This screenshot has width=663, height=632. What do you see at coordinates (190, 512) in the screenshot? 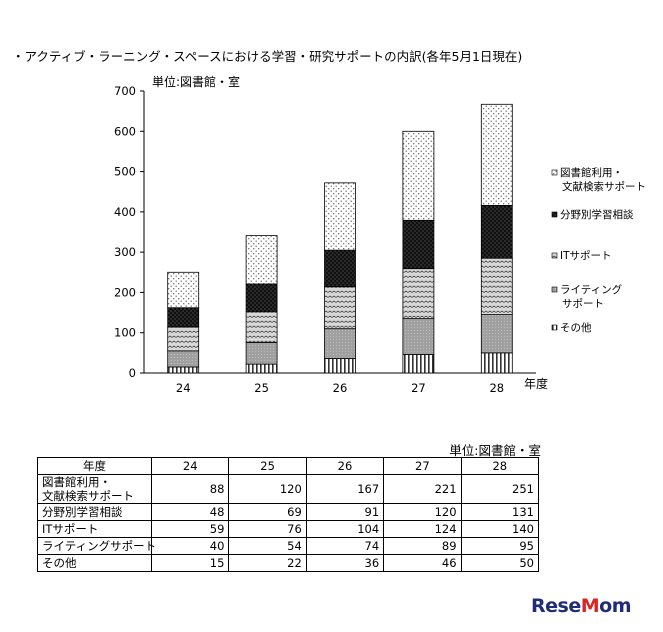
I see `table-cell: 48` at bounding box center [190, 512].